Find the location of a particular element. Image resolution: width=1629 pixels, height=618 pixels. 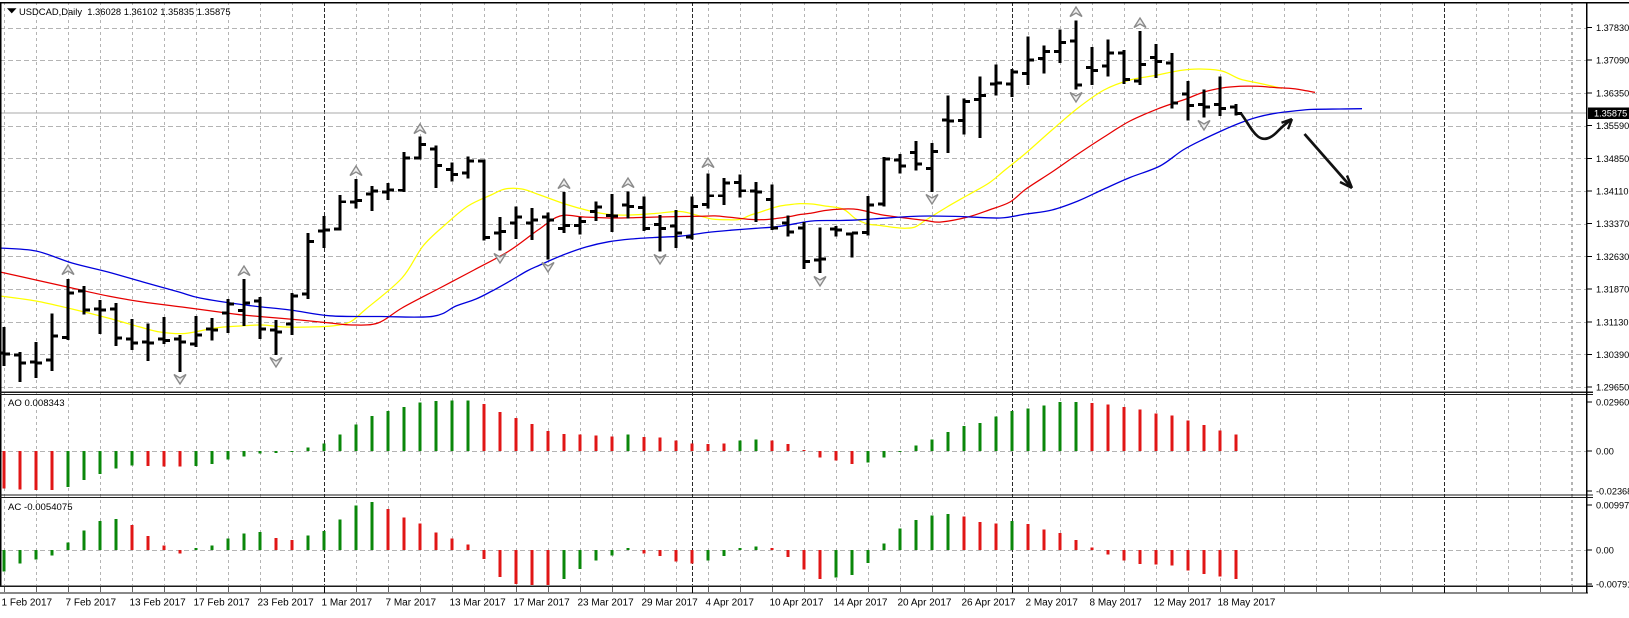

svg-text: 7 Feb 2017 is located at coordinates (91, 603).